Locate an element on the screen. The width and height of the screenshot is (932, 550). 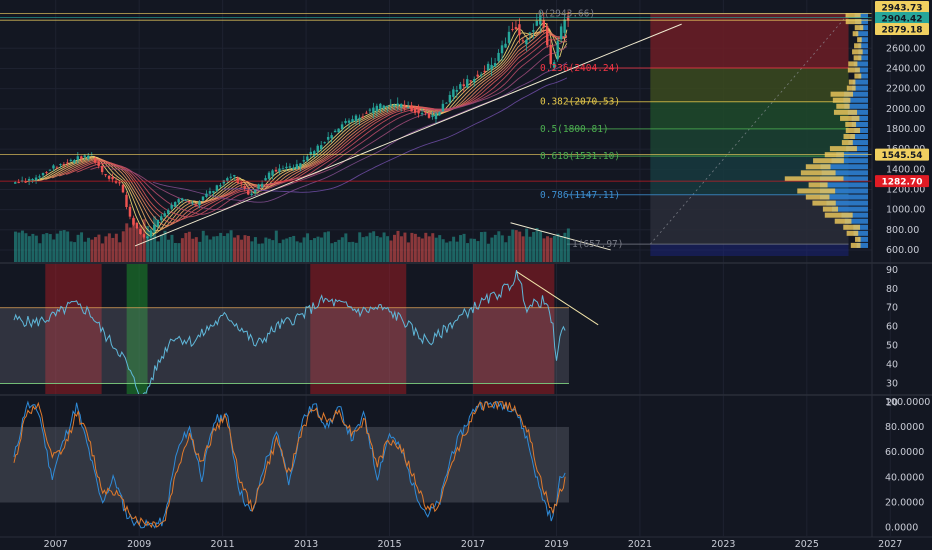
fib-level-label: 0.382(2070.53) is located at coordinates (580, 102).